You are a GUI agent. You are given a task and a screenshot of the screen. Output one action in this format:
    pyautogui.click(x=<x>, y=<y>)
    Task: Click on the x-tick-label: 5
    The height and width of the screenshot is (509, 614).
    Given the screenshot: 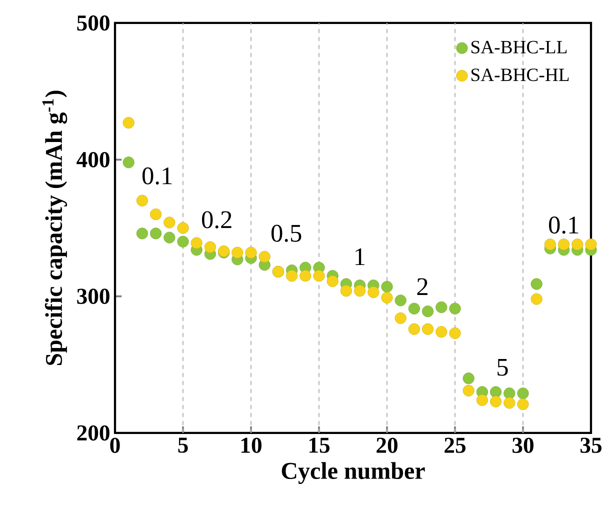 What is the action you would take?
    pyautogui.click(x=183, y=445)
    